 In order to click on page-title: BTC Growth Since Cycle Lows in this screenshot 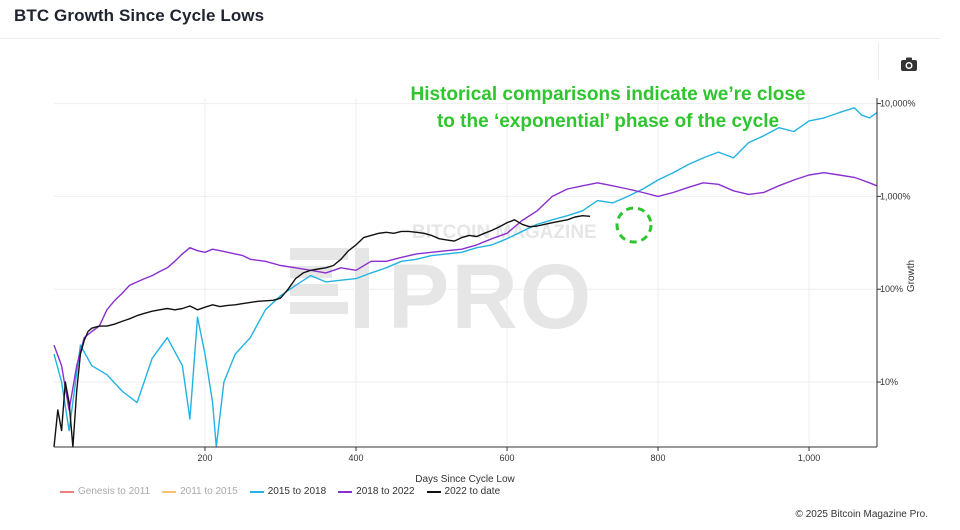, I will do `click(139, 15)`.